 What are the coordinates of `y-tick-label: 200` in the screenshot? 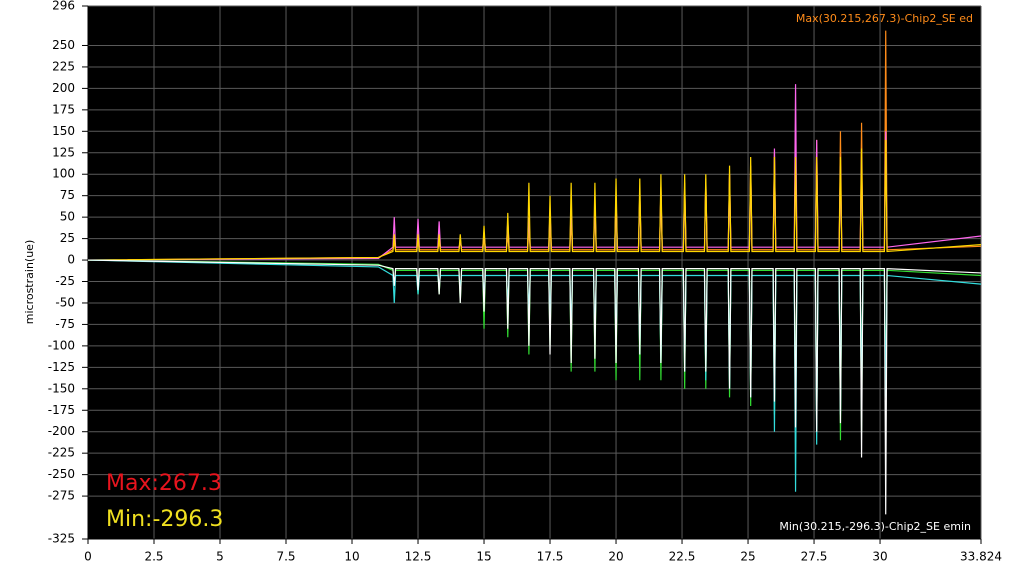 It's located at (63, 88).